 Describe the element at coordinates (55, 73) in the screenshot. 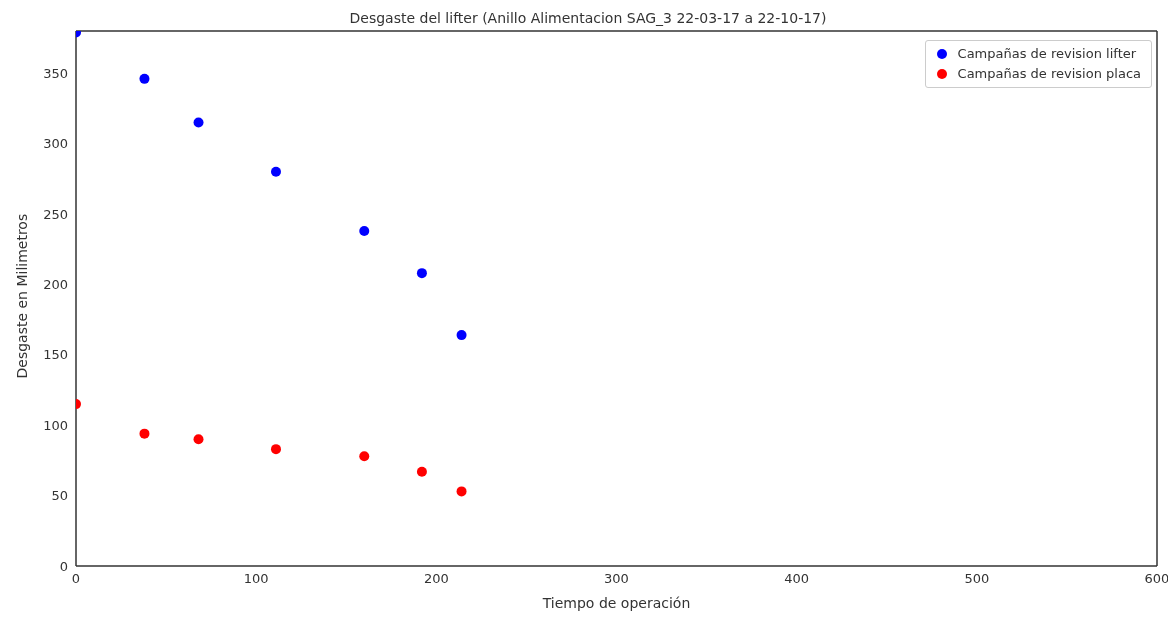

I see `y-tick-label: 350` at that location.